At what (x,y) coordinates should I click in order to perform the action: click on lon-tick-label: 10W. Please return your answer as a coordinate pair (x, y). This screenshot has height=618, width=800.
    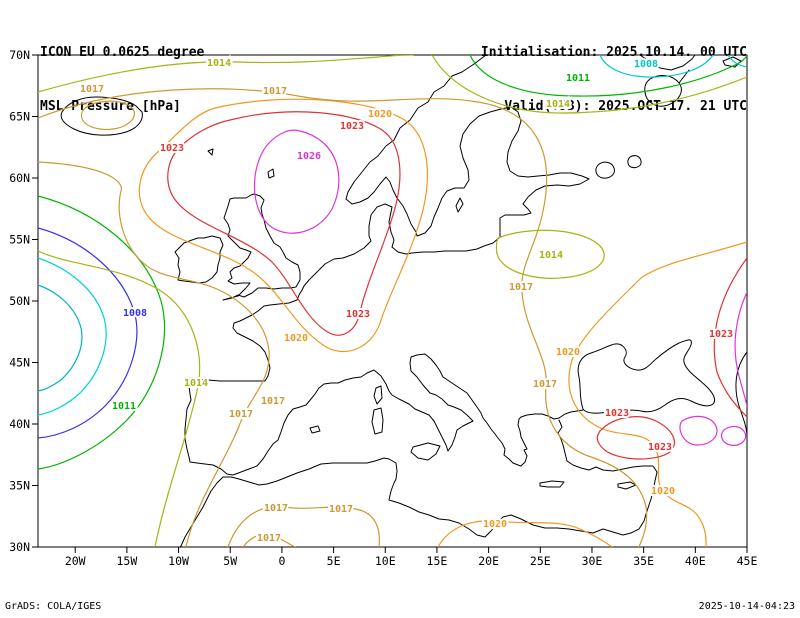
    Looking at the image, I should click on (178, 561).